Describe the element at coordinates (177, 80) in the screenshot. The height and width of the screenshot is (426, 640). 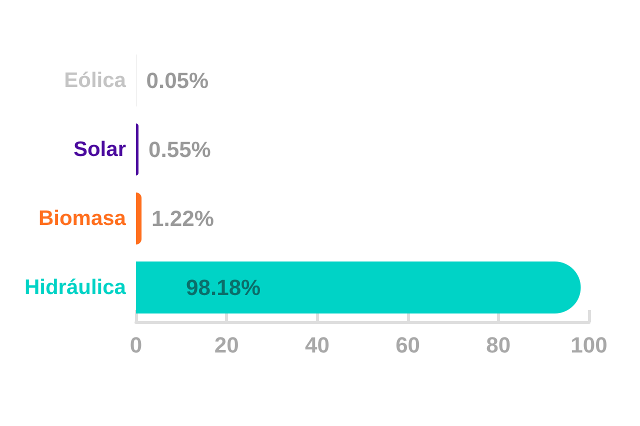
I see `data-label: 0.05%` at that location.